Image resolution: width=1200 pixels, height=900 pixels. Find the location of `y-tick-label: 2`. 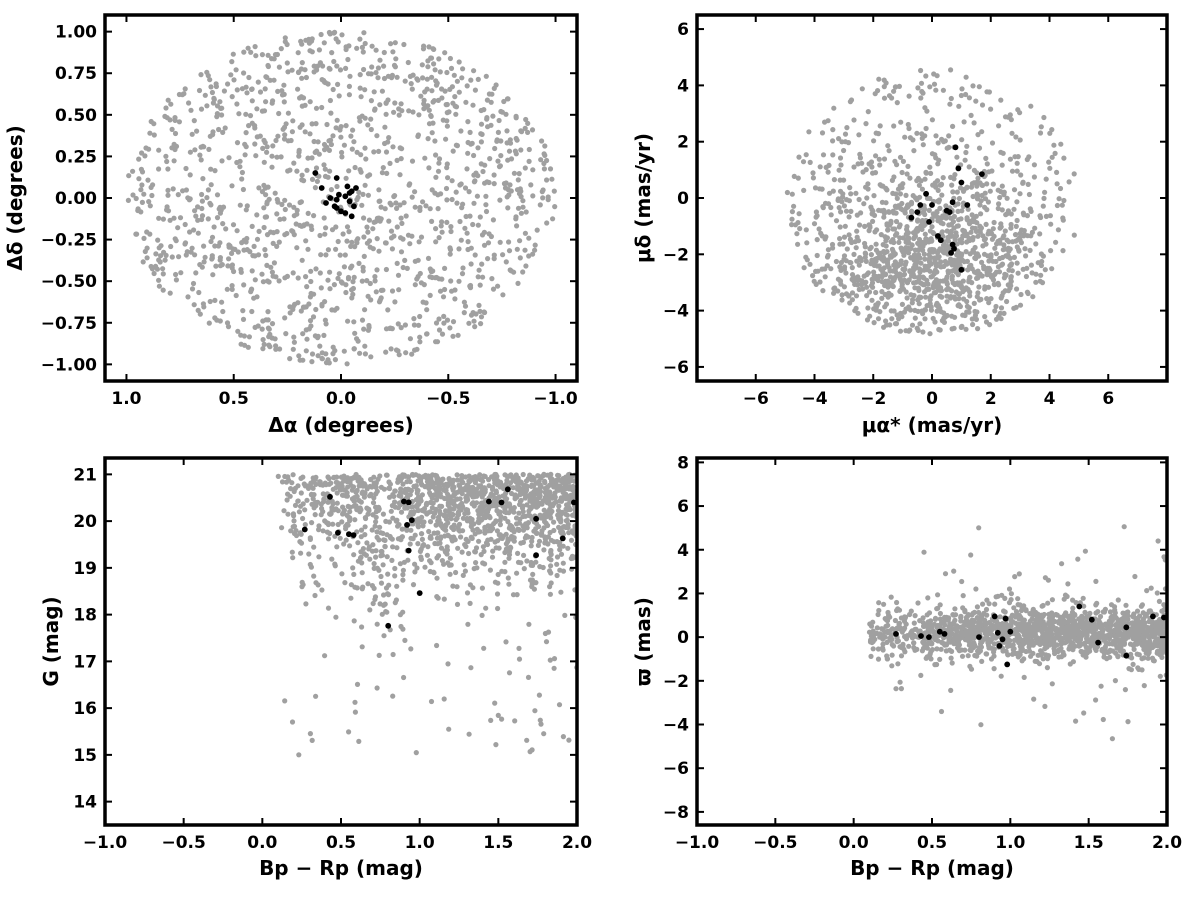

y-tick-label: 2 is located at coordinates (683, 143).